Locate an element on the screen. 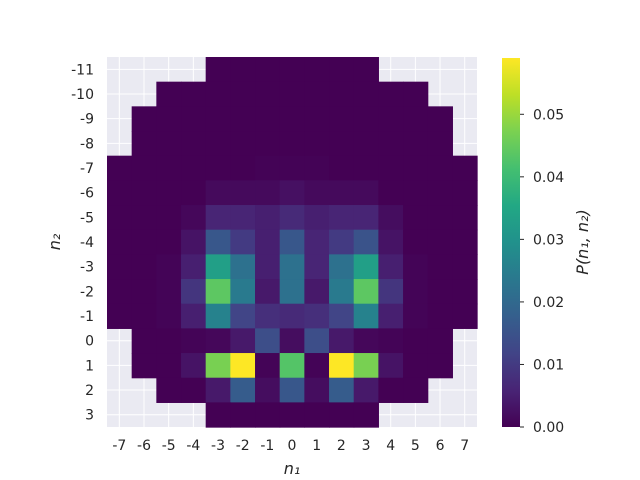 The height and width of the screenshot is (480, 640). y-tick-label: -9 is located at coordinates (87, 120).